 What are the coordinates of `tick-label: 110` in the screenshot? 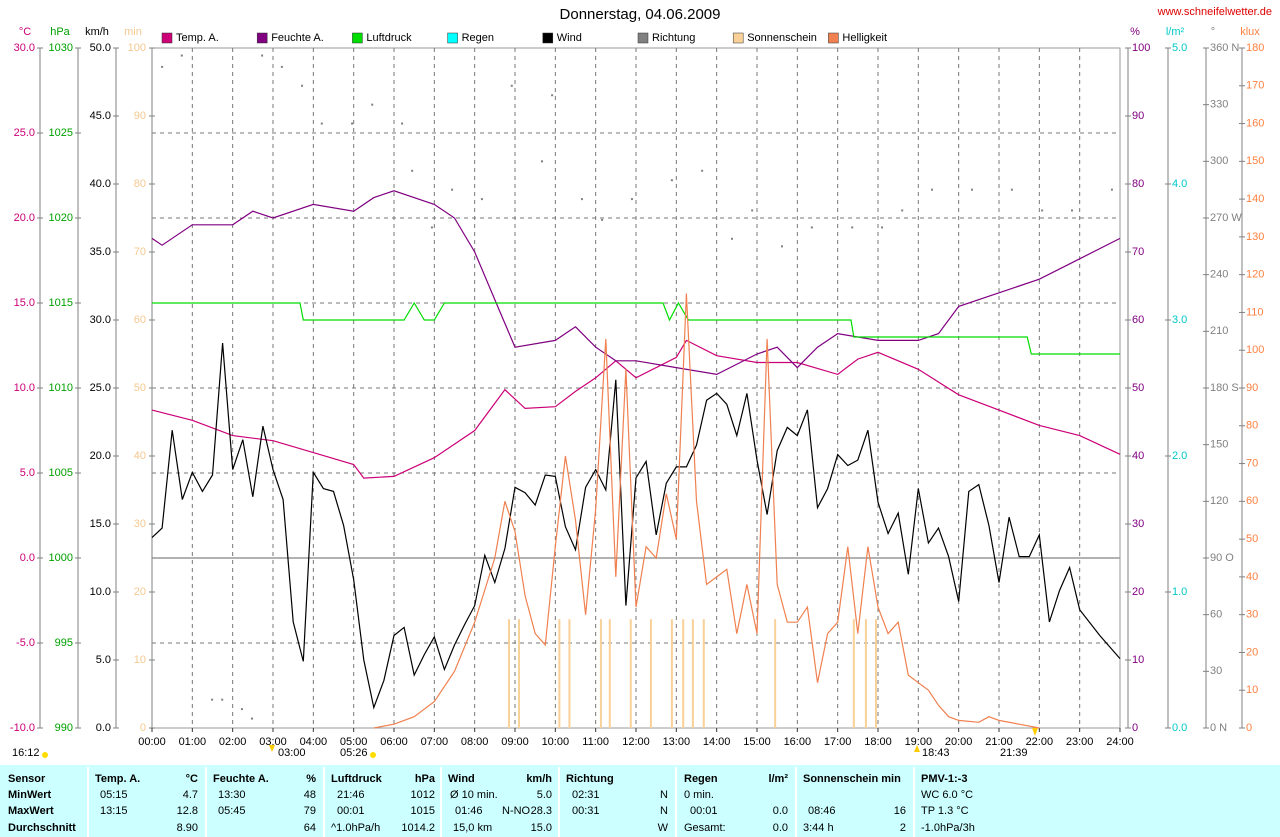 It's located at (1255, 312).